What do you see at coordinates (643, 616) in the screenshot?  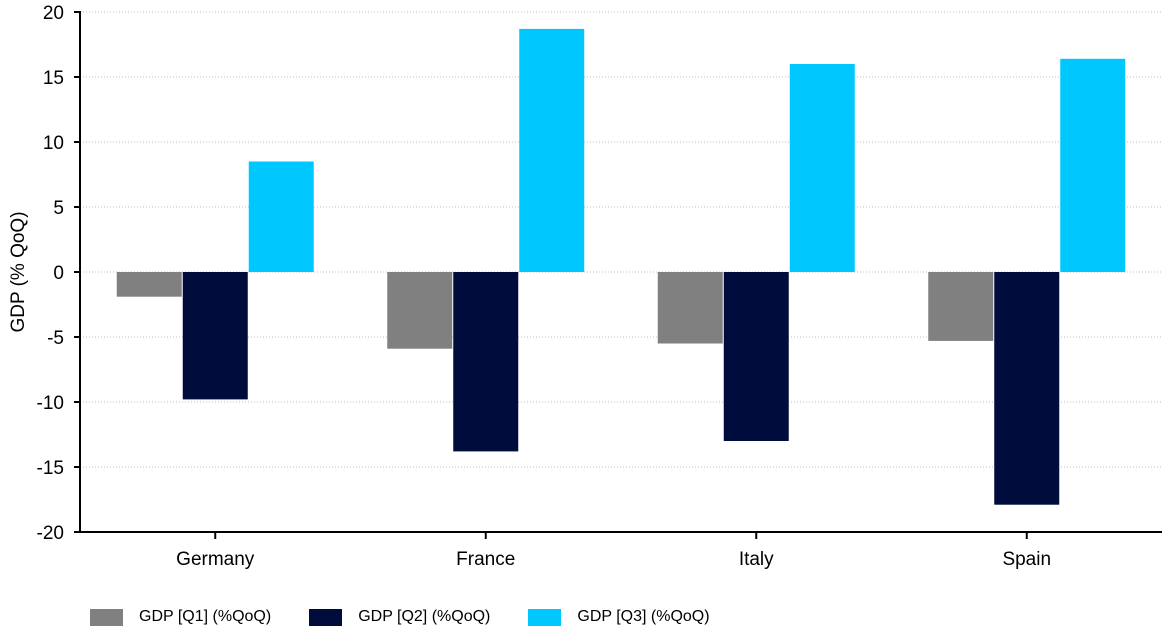 I see `legend-label-q3: GDP [Q3] (%QoQ)` at bounding box center [643, 616].